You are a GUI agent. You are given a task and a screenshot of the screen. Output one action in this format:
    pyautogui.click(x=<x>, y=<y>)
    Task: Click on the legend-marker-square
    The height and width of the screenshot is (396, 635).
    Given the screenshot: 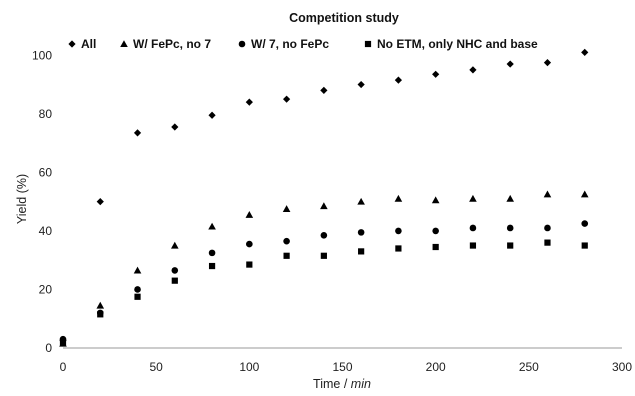 What is the action you would take?
    pyautogui.click(x=368, y=44)
    